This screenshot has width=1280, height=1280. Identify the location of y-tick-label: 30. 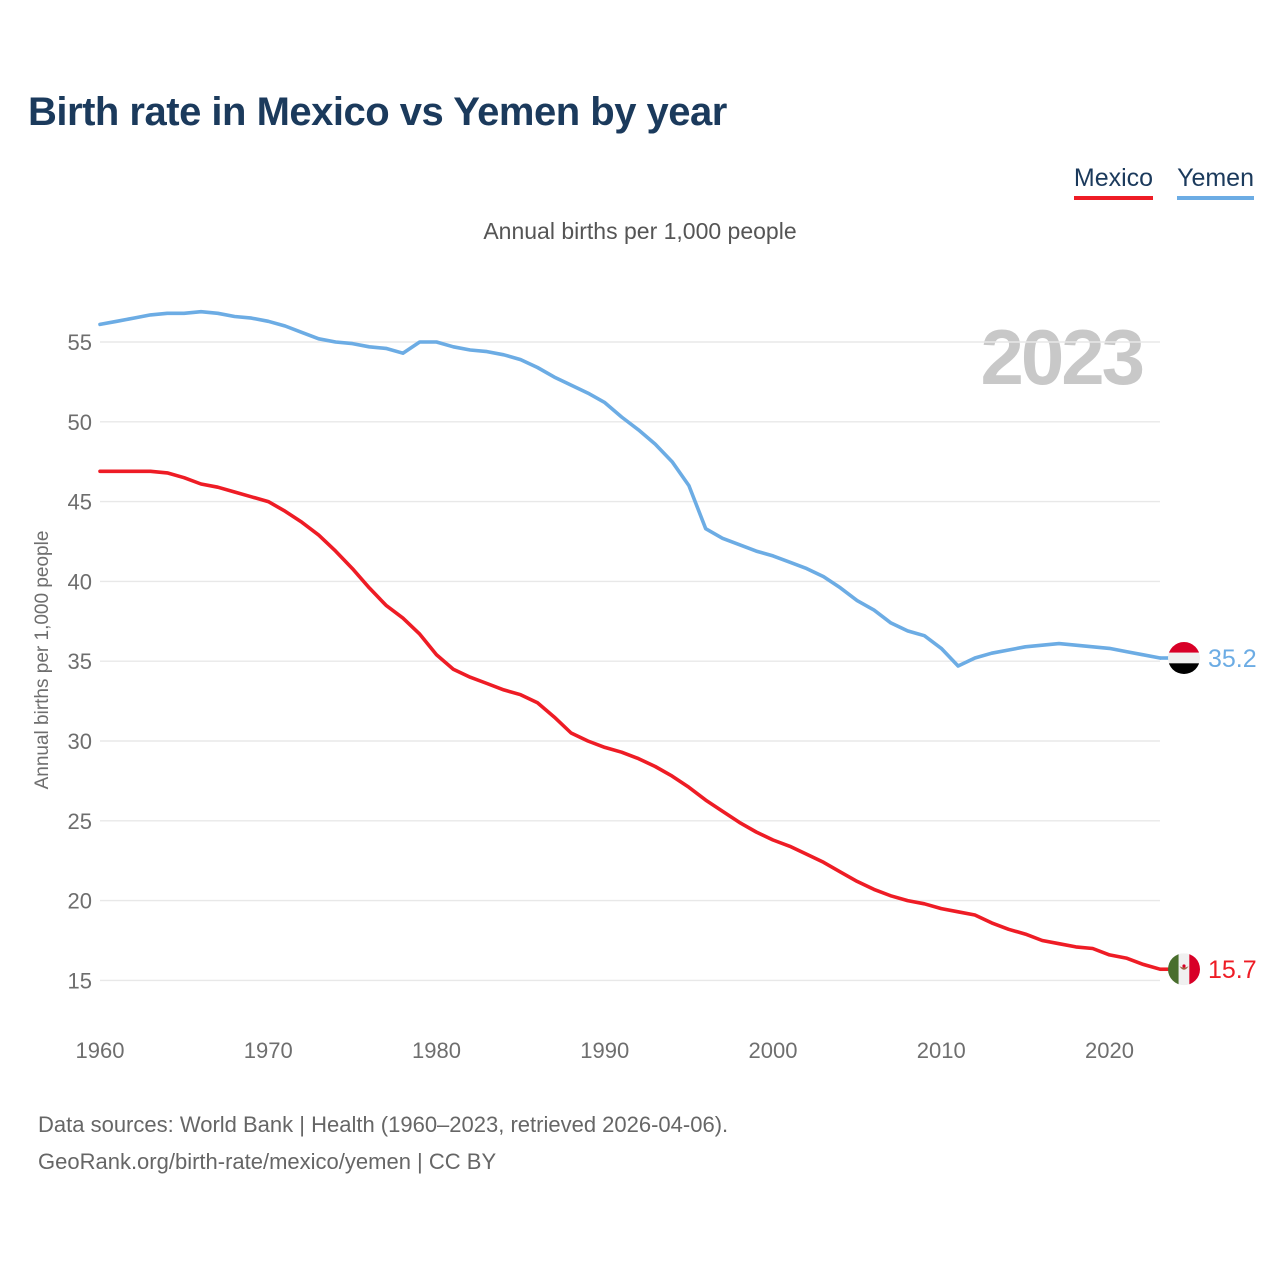
(80, 741).